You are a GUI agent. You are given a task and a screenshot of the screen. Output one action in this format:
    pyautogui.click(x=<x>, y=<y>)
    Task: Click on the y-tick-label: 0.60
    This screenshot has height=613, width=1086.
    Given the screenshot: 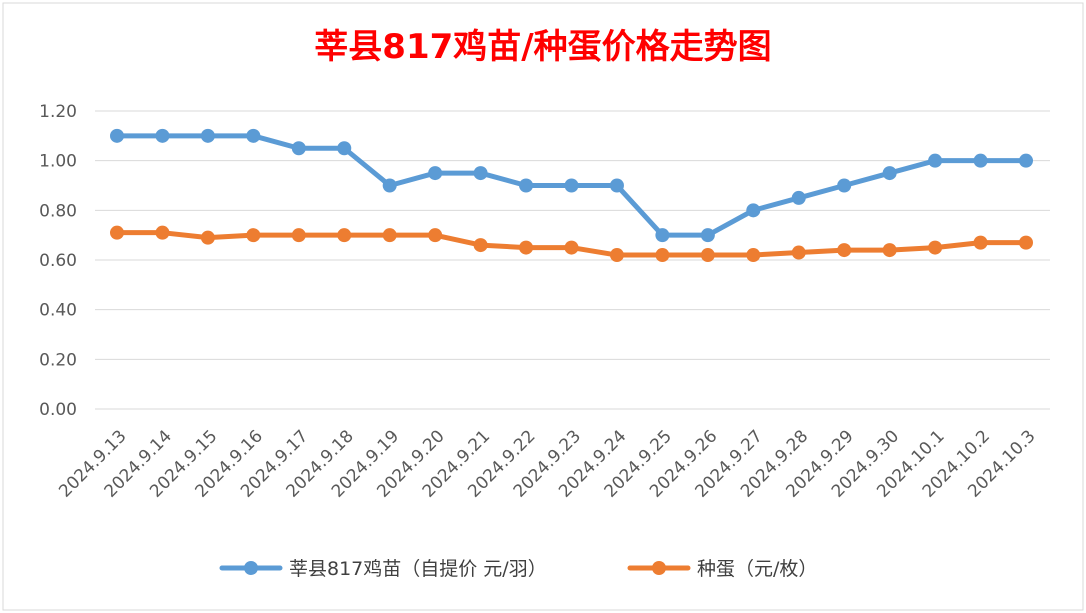 What is the action you would take?
    pyautogui.click(x=58, y=261)
    